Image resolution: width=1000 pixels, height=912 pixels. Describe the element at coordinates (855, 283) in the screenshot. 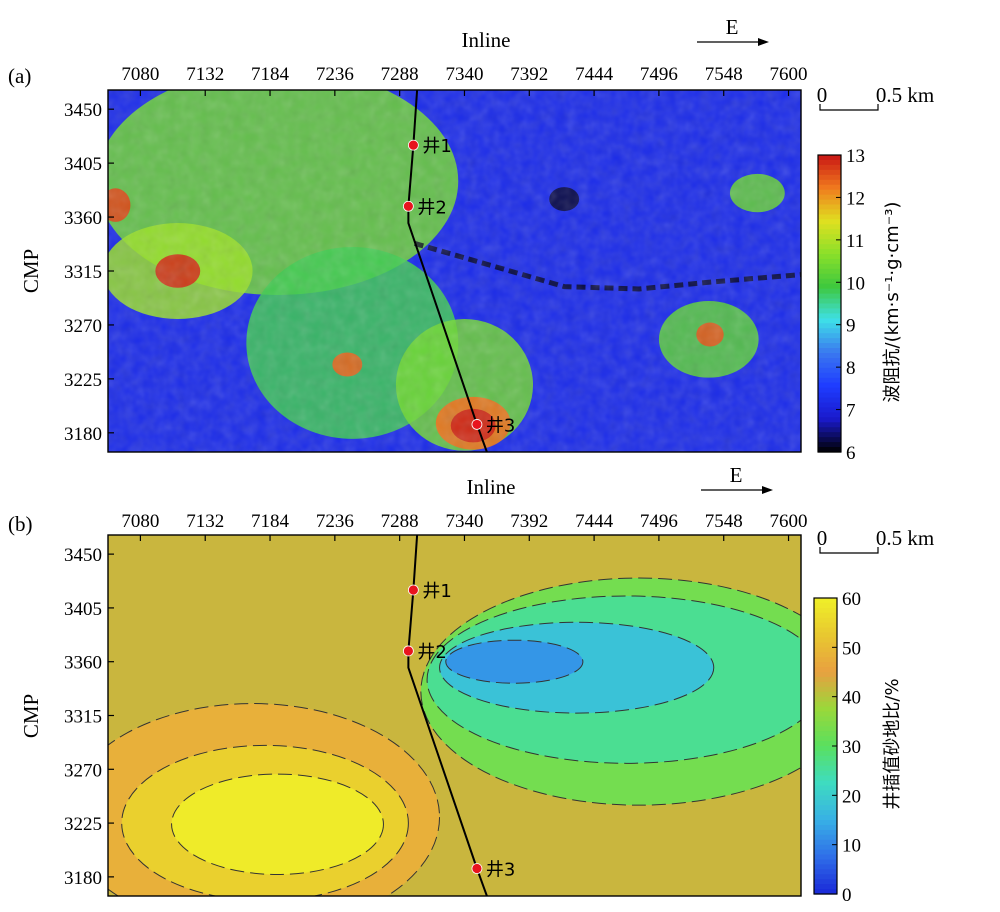

I see `colorbar-tick-label: 10` at that location.